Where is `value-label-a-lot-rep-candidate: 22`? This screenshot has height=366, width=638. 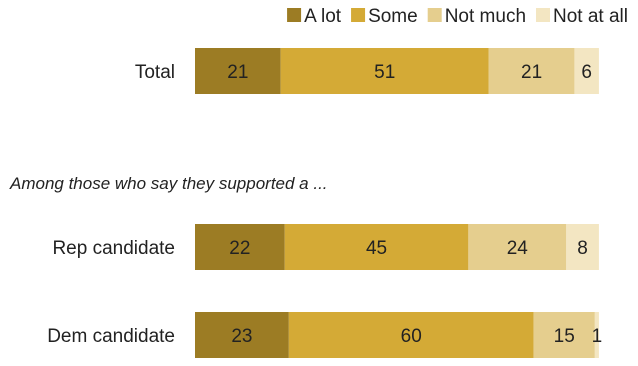
value-label-a-lot-rep-candidate: 22 is located at coordinates (239, 248).